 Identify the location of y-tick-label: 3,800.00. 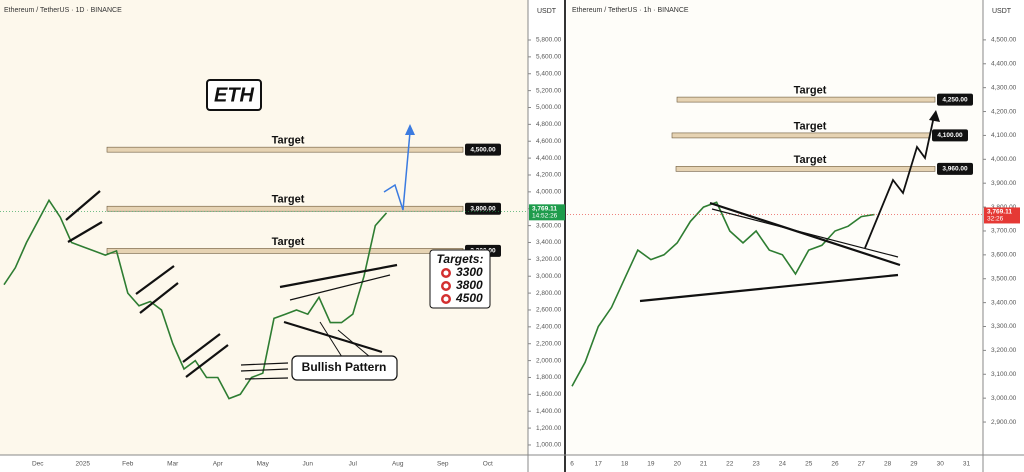
(1004, 207).